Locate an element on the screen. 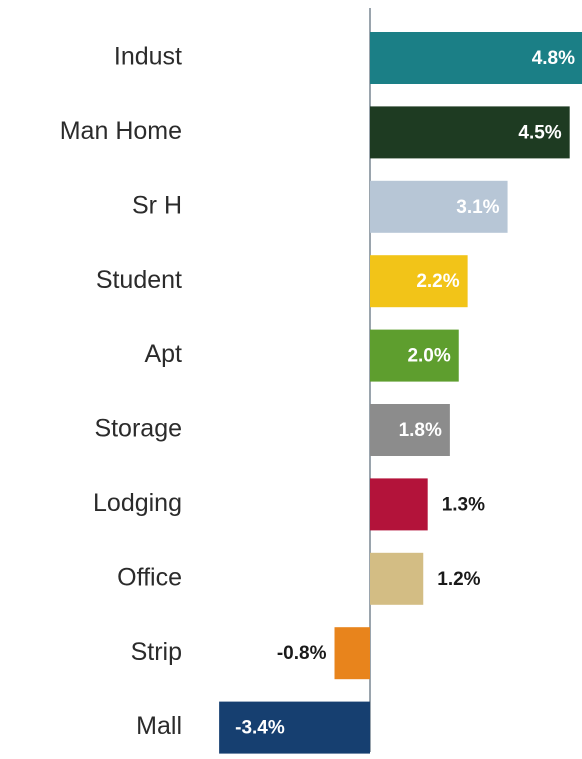 This screenshot has width=582, height=759. value-label: 1.3% is located at coordinates (463, 504).